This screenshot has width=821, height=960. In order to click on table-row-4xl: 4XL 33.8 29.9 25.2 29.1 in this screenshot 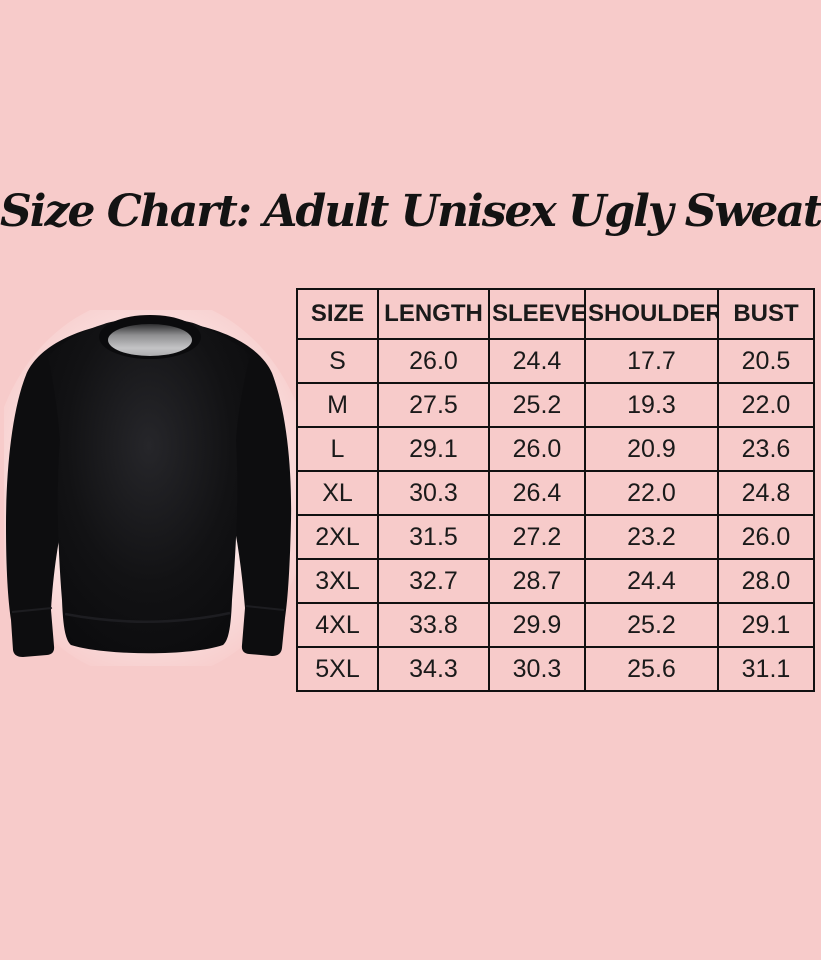, I will do `click(555, 625)`.